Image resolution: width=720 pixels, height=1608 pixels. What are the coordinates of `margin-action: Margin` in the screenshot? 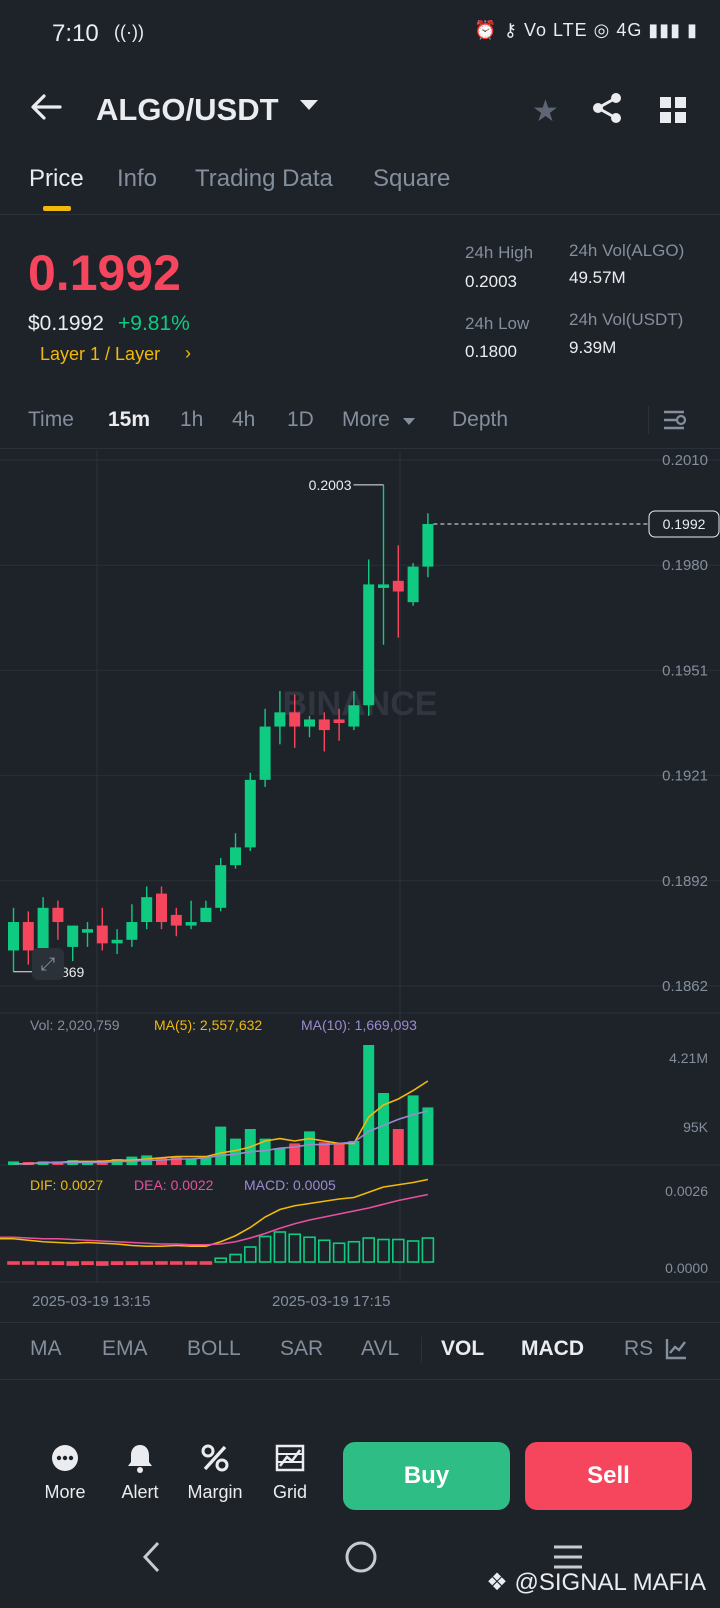 It's located at (215, 1471).